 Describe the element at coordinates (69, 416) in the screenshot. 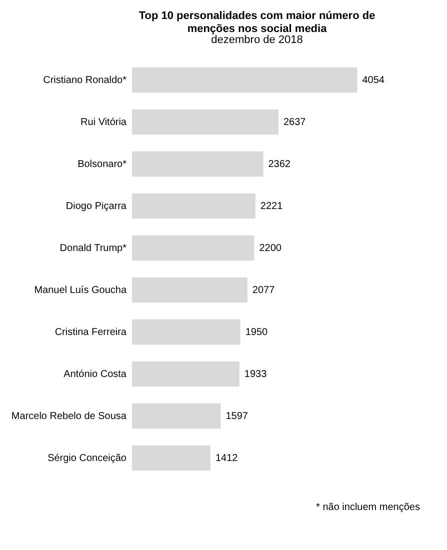

I see `y-tick-label: Marcelo Rebelo de Sousa` at that location.